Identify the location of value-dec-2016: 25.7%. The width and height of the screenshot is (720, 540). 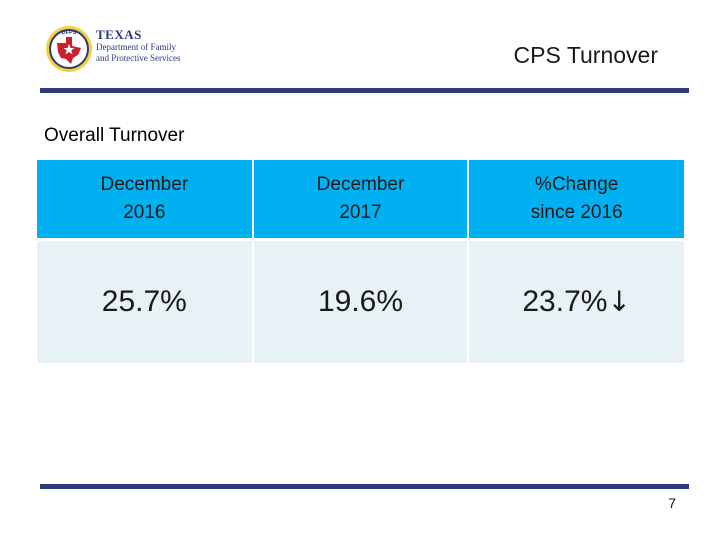
(145, 301).